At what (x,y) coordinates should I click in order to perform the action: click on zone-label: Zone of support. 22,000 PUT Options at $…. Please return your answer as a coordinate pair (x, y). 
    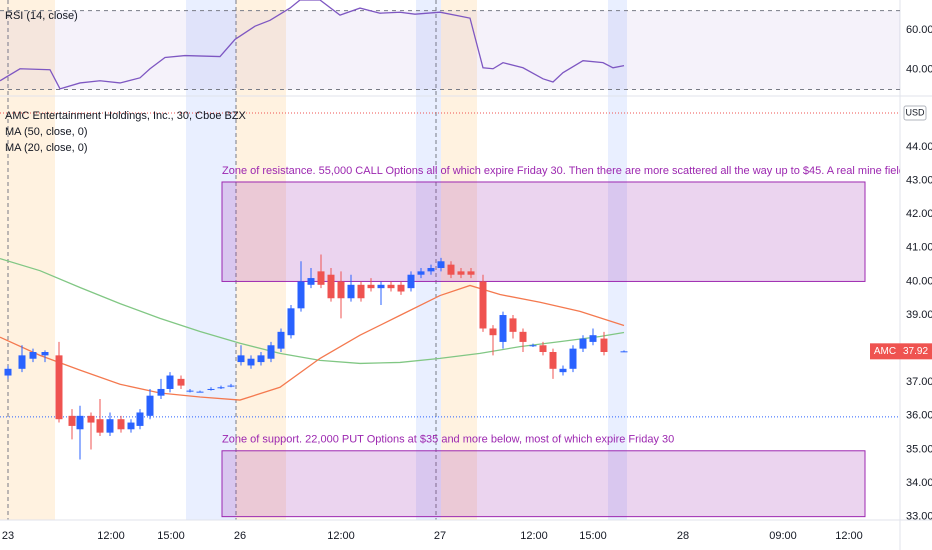
    Looking at the image, I should click on (448, 440).